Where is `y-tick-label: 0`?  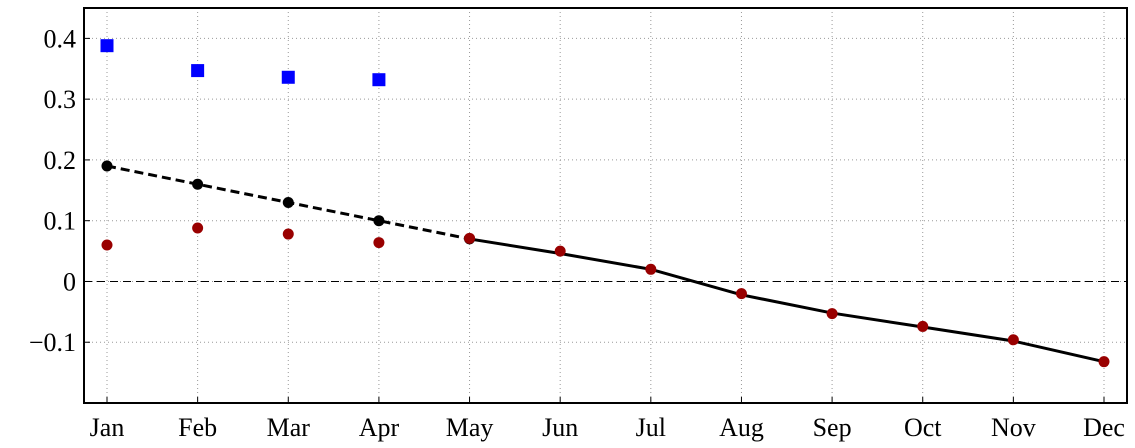
y-tick-label: 0 is located at coordinates (69, 281).